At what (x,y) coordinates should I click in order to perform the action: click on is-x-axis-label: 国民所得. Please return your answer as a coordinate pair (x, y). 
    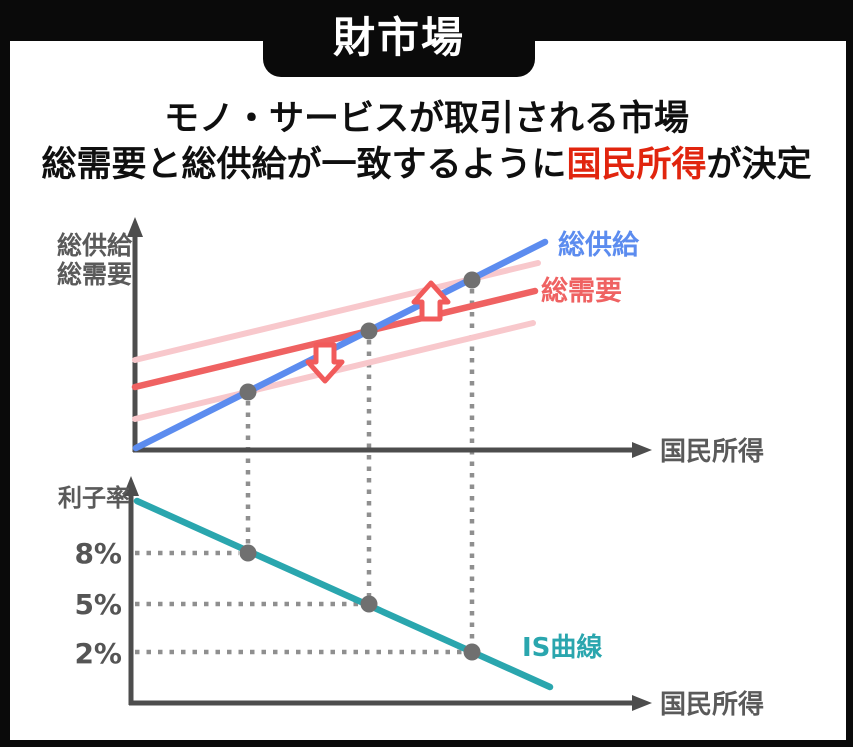
    Looking at the image, I should click on (712, 705).